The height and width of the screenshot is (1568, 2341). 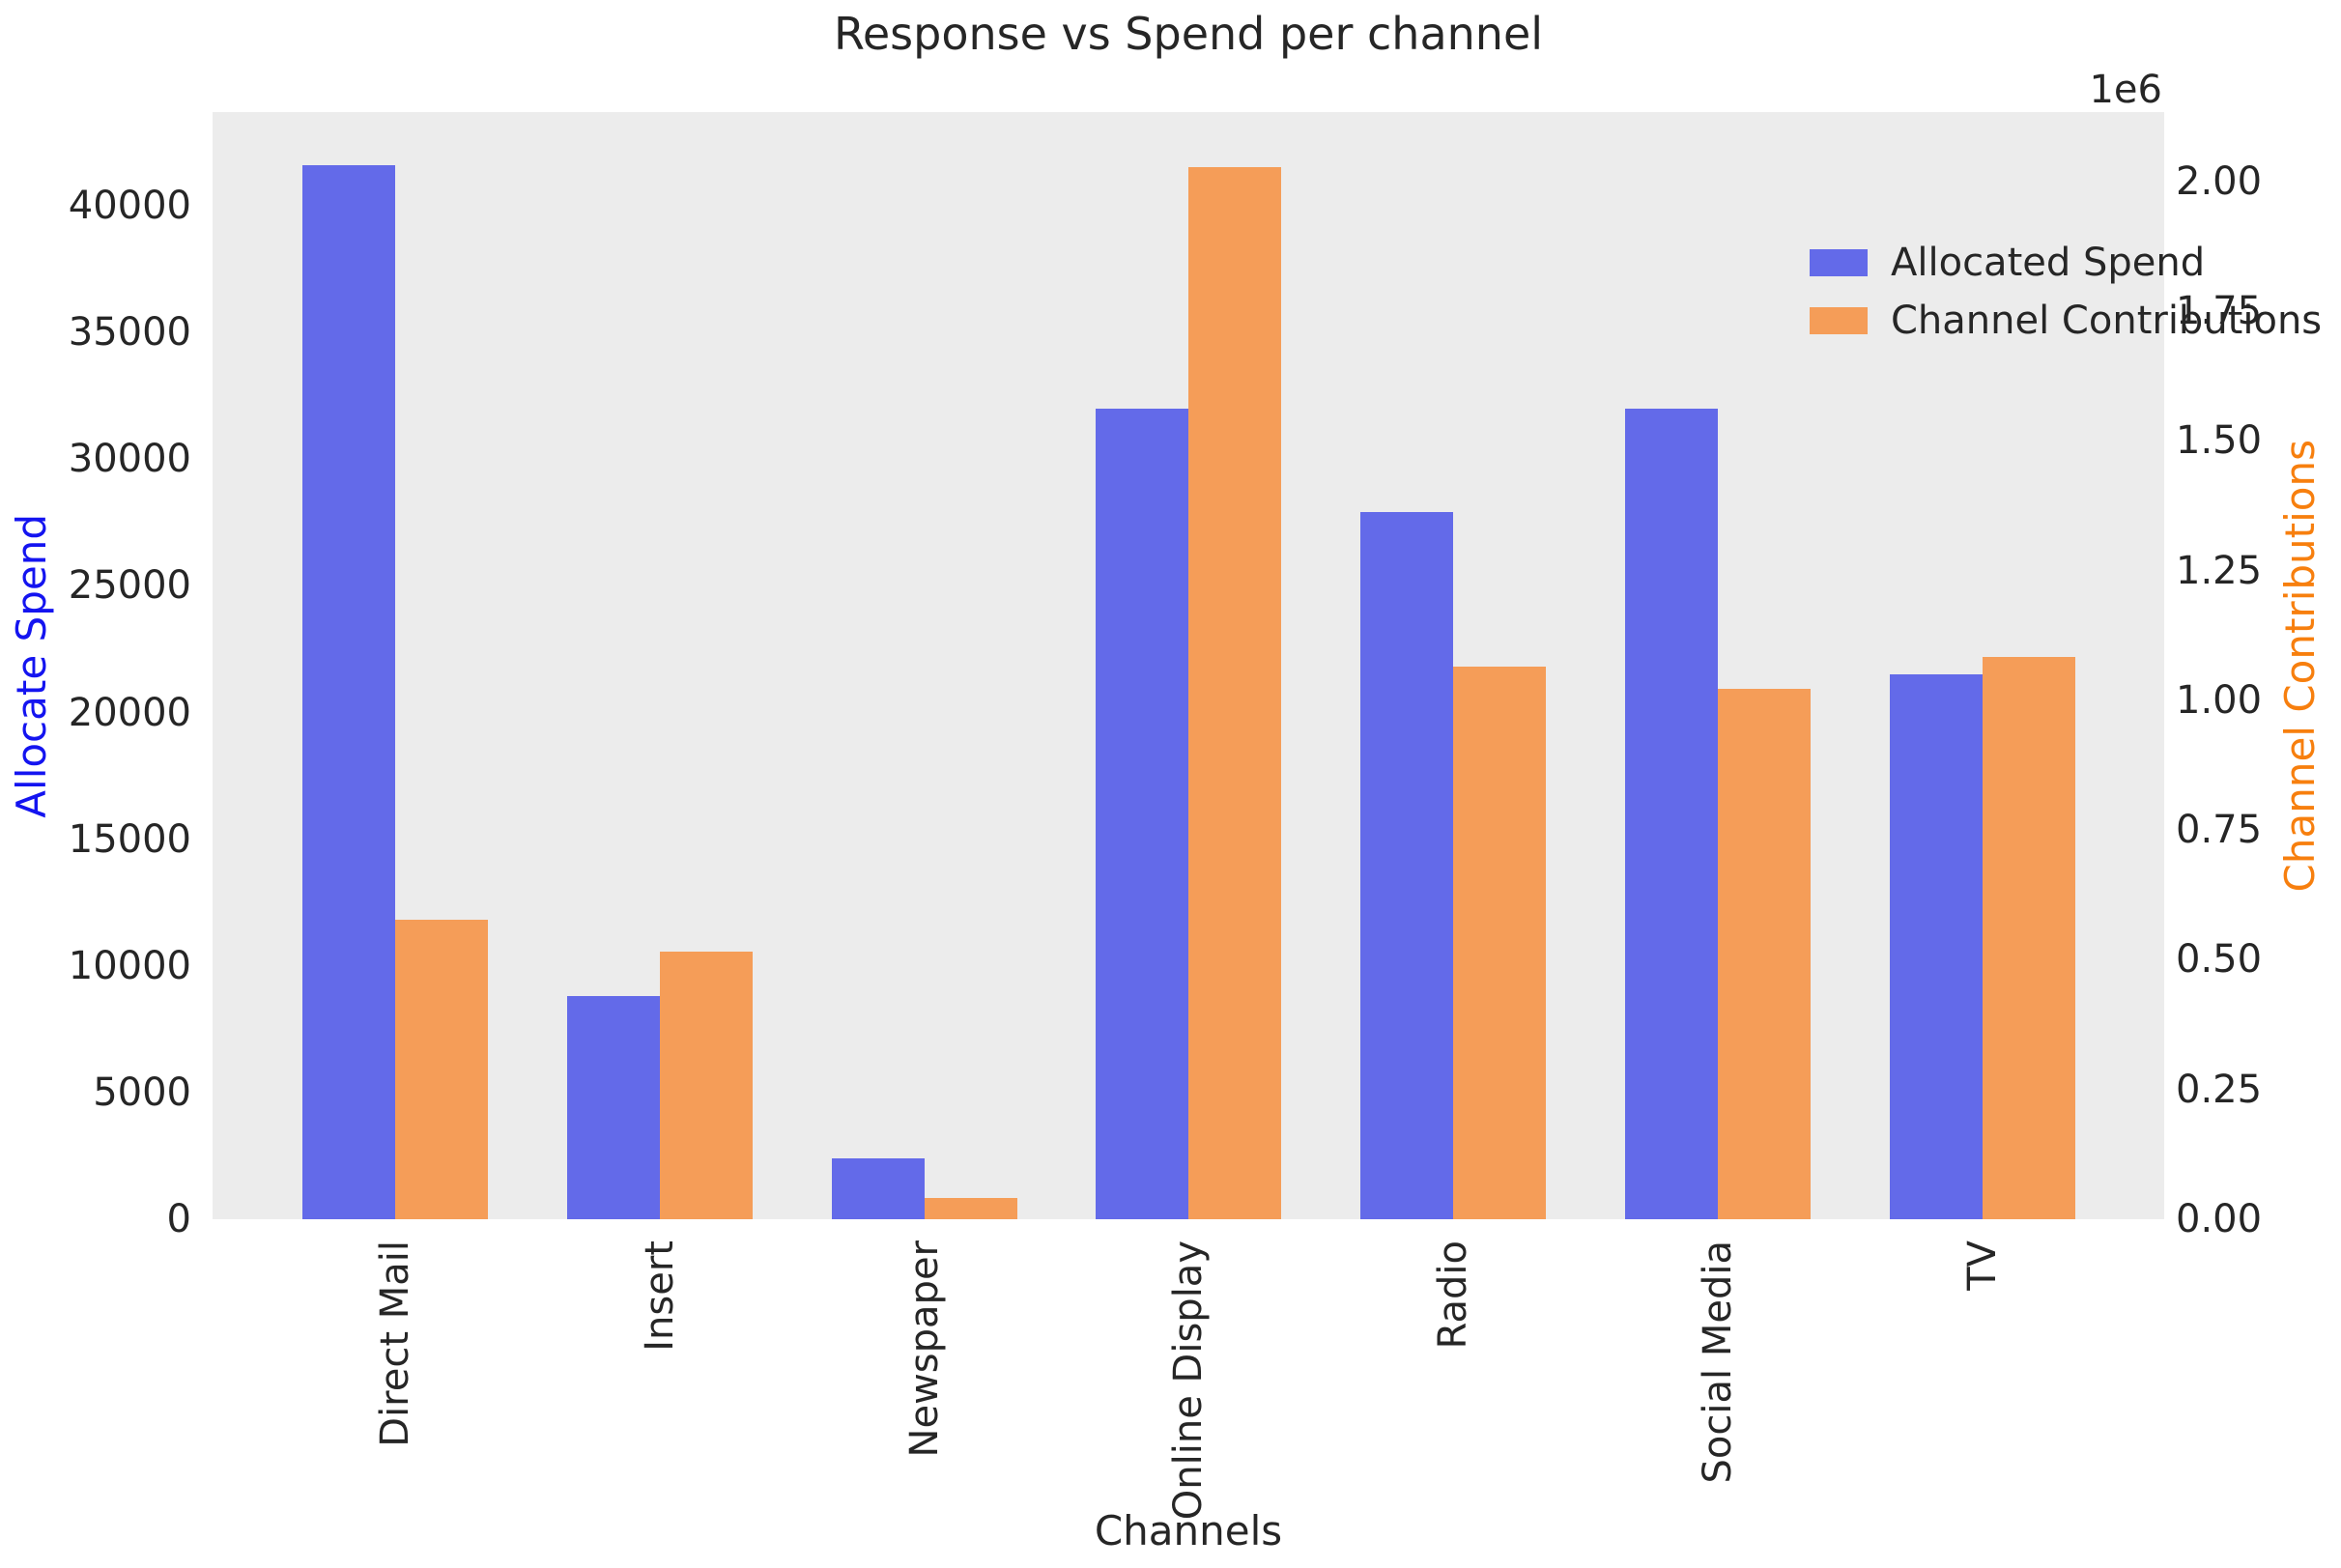 What do you see at coordinates (2219, 571) in the screenshot?
I see `y-tick-right-1.25: 1.25` at bounding box center [2219, 571].